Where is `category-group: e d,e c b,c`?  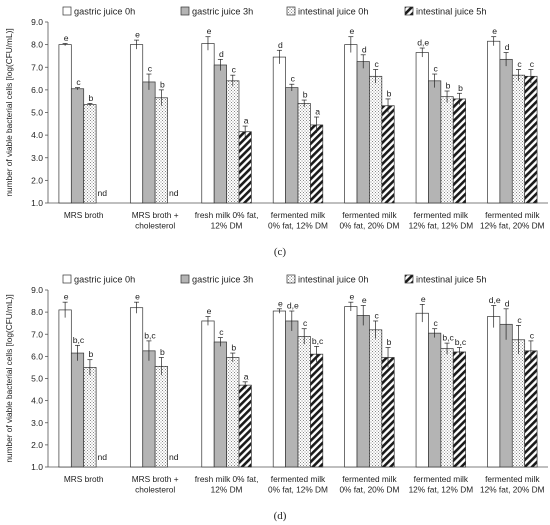 category-group: e d,e c b,c is located at coordinates (298, 383).